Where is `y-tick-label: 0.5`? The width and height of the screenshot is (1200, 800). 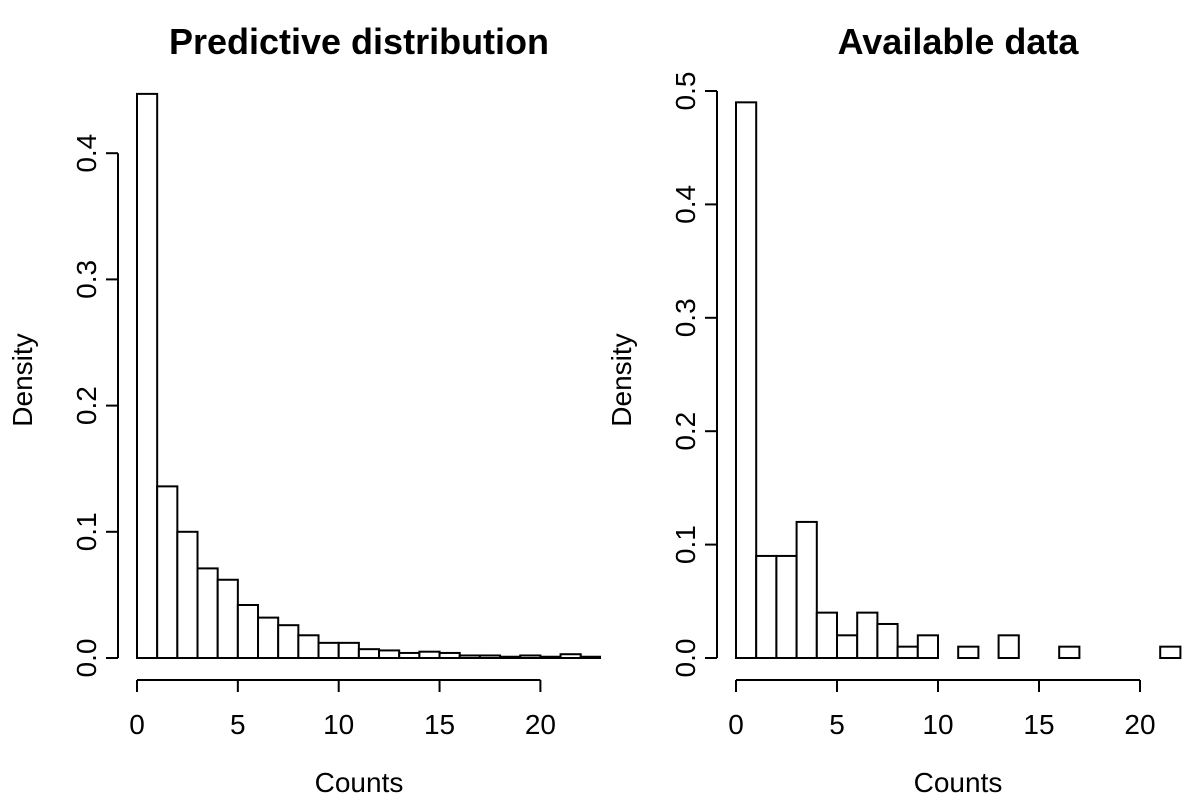 y-tick-label: 0.5 is located at coordinates (685, 91).